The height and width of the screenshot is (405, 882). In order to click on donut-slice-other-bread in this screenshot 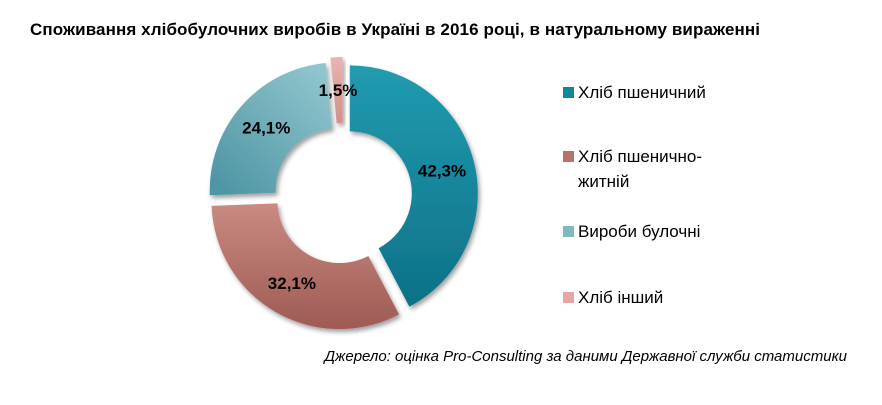, I will do `click(336, 90)`.